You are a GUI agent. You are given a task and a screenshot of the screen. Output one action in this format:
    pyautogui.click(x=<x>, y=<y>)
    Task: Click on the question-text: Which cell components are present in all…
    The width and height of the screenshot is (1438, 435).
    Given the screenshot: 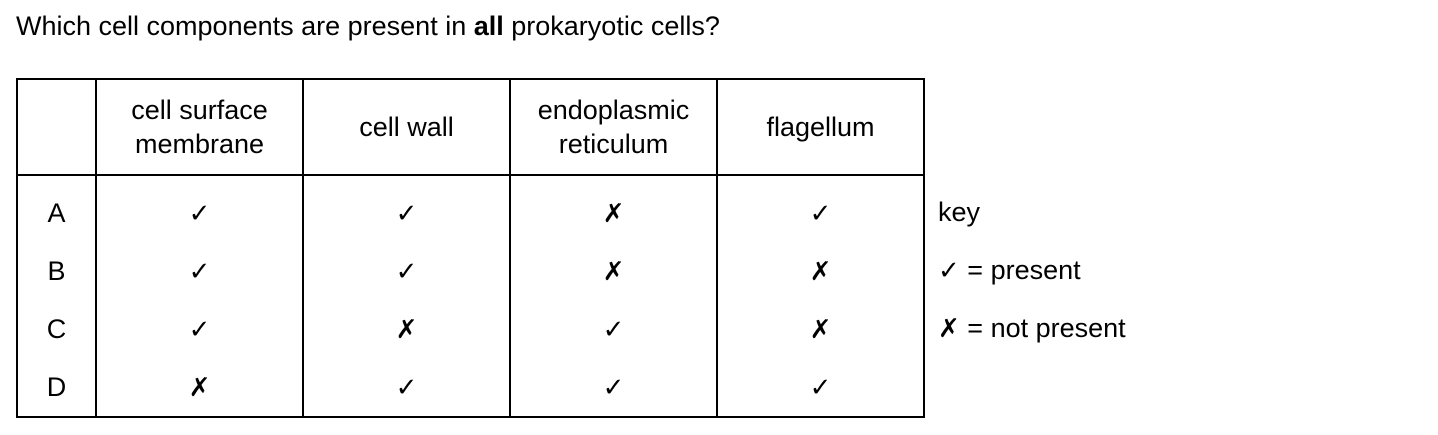 What is the action you would take?
    pyautogui.click(x=368, y=26)
    